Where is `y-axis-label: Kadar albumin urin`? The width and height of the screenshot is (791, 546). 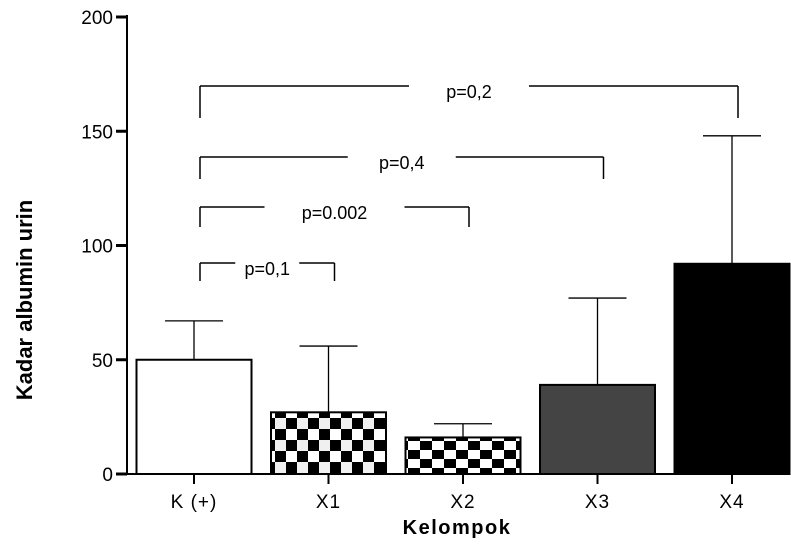
y-axis-label: Kadar albumin urin is located at coordinates (24, 300).